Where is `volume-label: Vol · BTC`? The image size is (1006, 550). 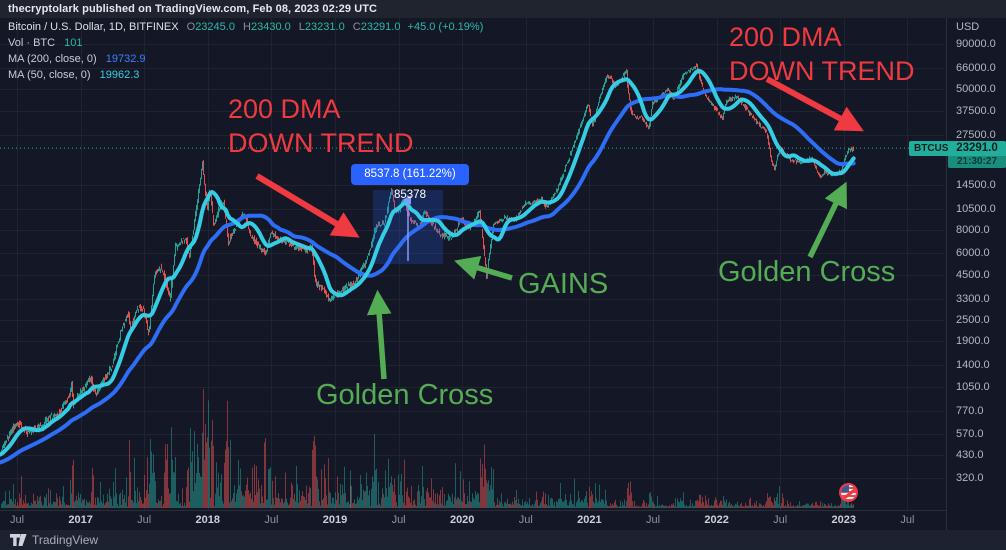 volume-label: Vol · BTC is located at coordinates (32, 43).